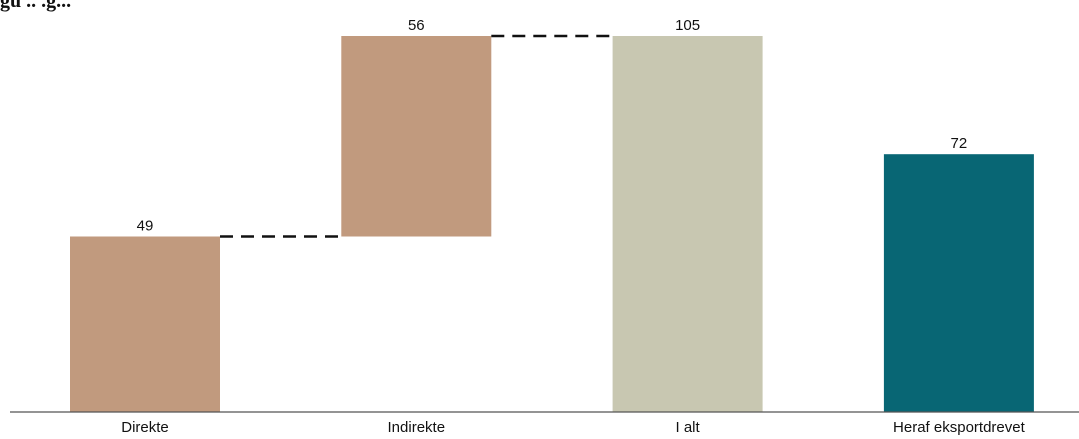 The width and height of the screenshot is (1079, 439). I want to click on data-label-indirekte: 56, so click(416, 25).